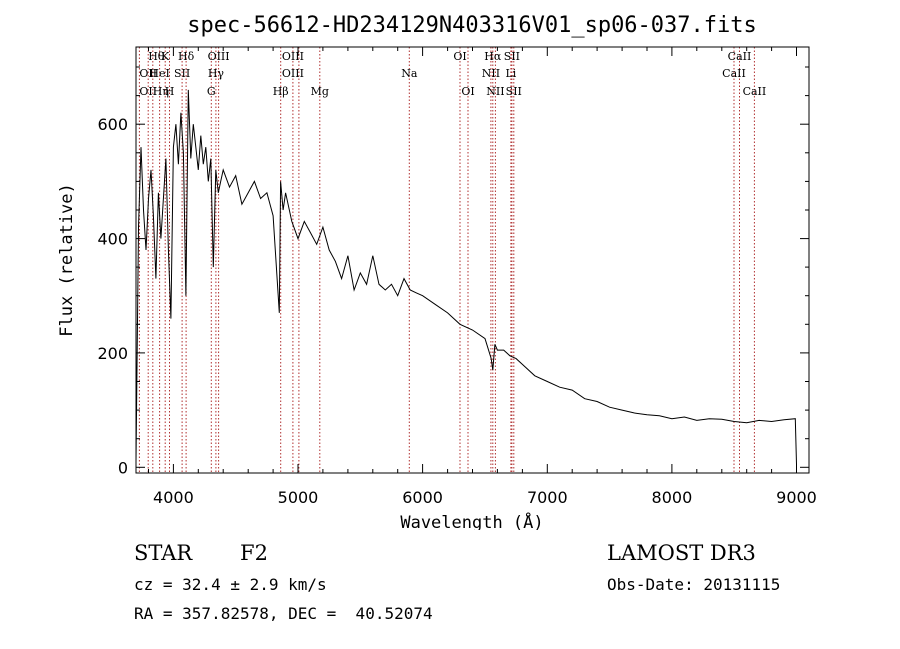  What do you see at coordinates (547, 497) in the screenshot?
I see `x-tick-label: 7000` at bounding box center [547, 497].